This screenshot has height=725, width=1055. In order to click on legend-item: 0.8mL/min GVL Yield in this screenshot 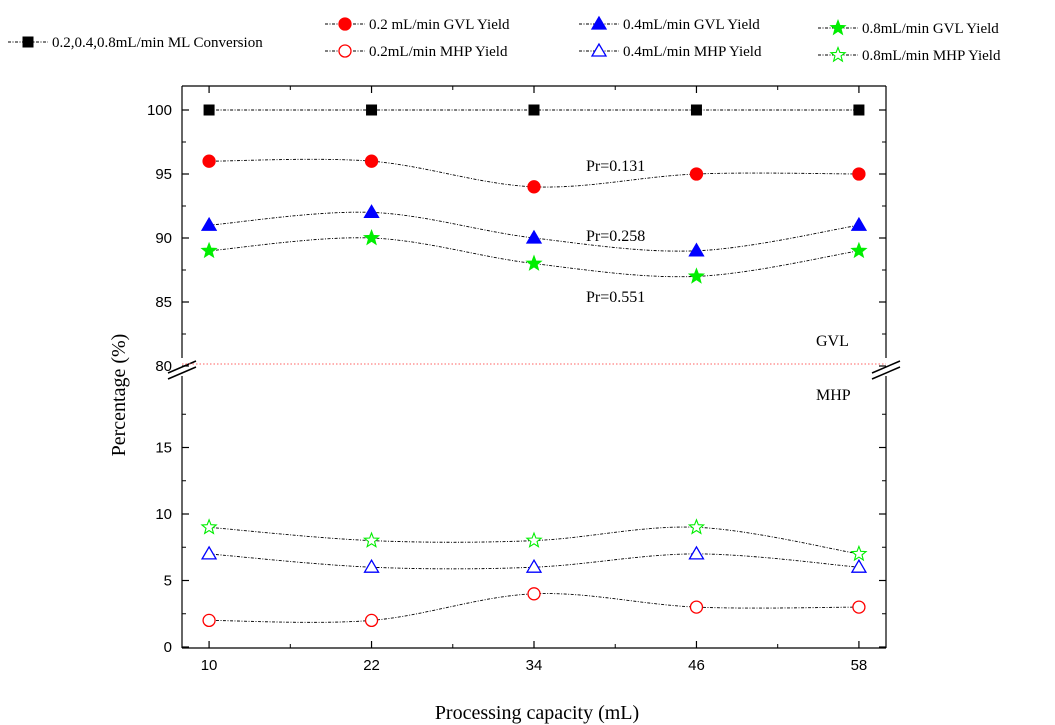, I will do `click(908, 27)`.